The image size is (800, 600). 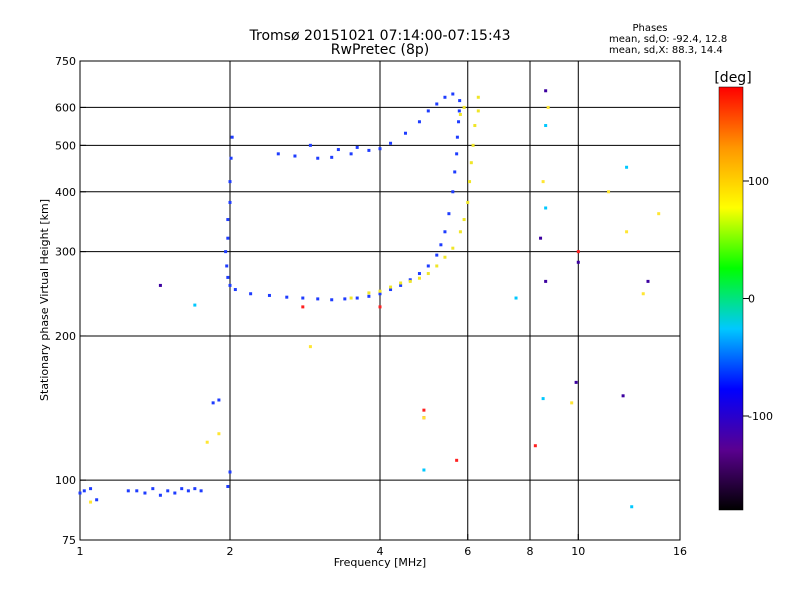 What do you see at coordinates (65, 61) in the screenshot?
I see `y-tick-label: 750` at bounding box center [65, 61].